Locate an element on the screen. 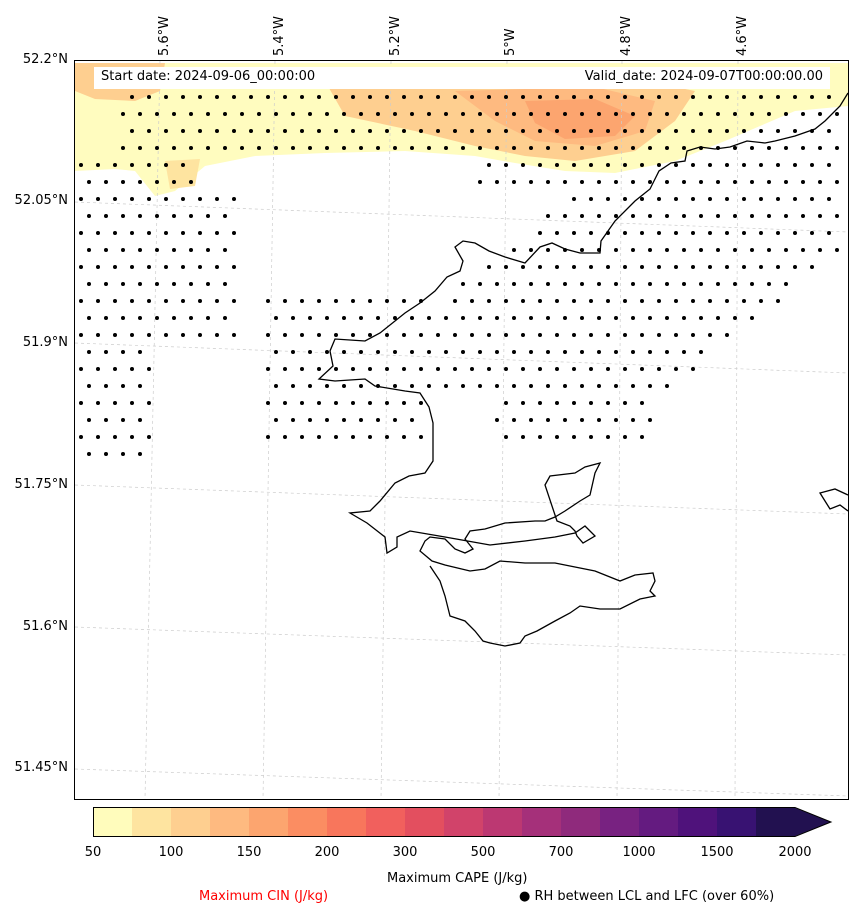 This screenshot has width=859, height=915. colorbar-cell is located at coordinates (698, 822).